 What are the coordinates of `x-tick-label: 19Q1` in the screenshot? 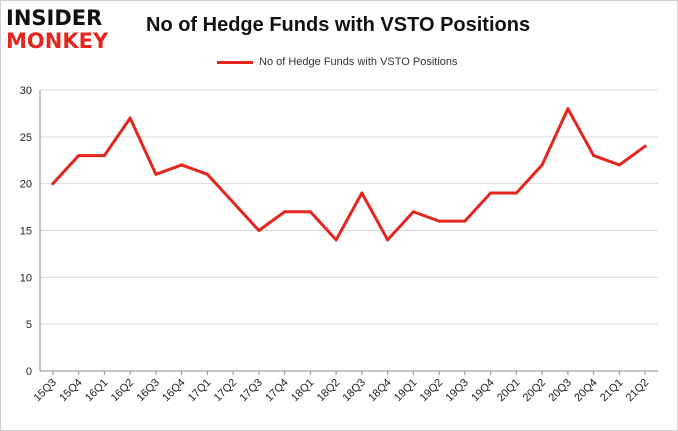 It's located at (406, 391).